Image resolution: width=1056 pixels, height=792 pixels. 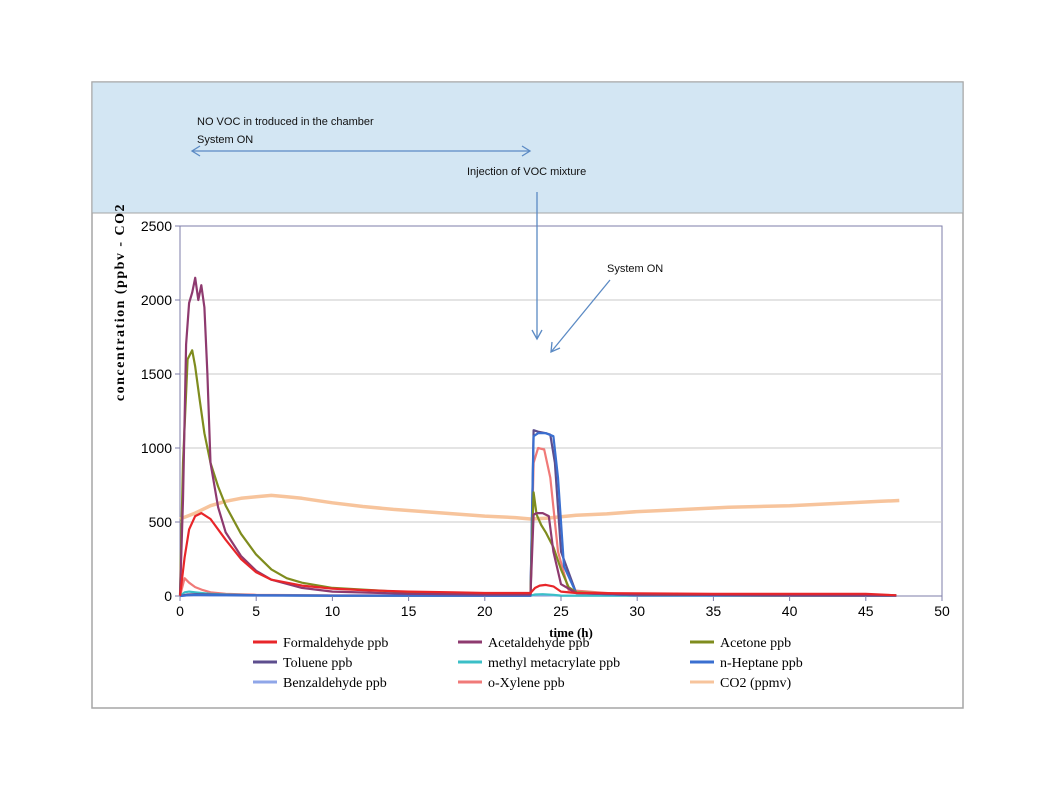 What do you see at coordinates (554, 663) in the screenshot?
I see `legend-label: methyl metacrylate ppb` at bounding box center [554, 663].